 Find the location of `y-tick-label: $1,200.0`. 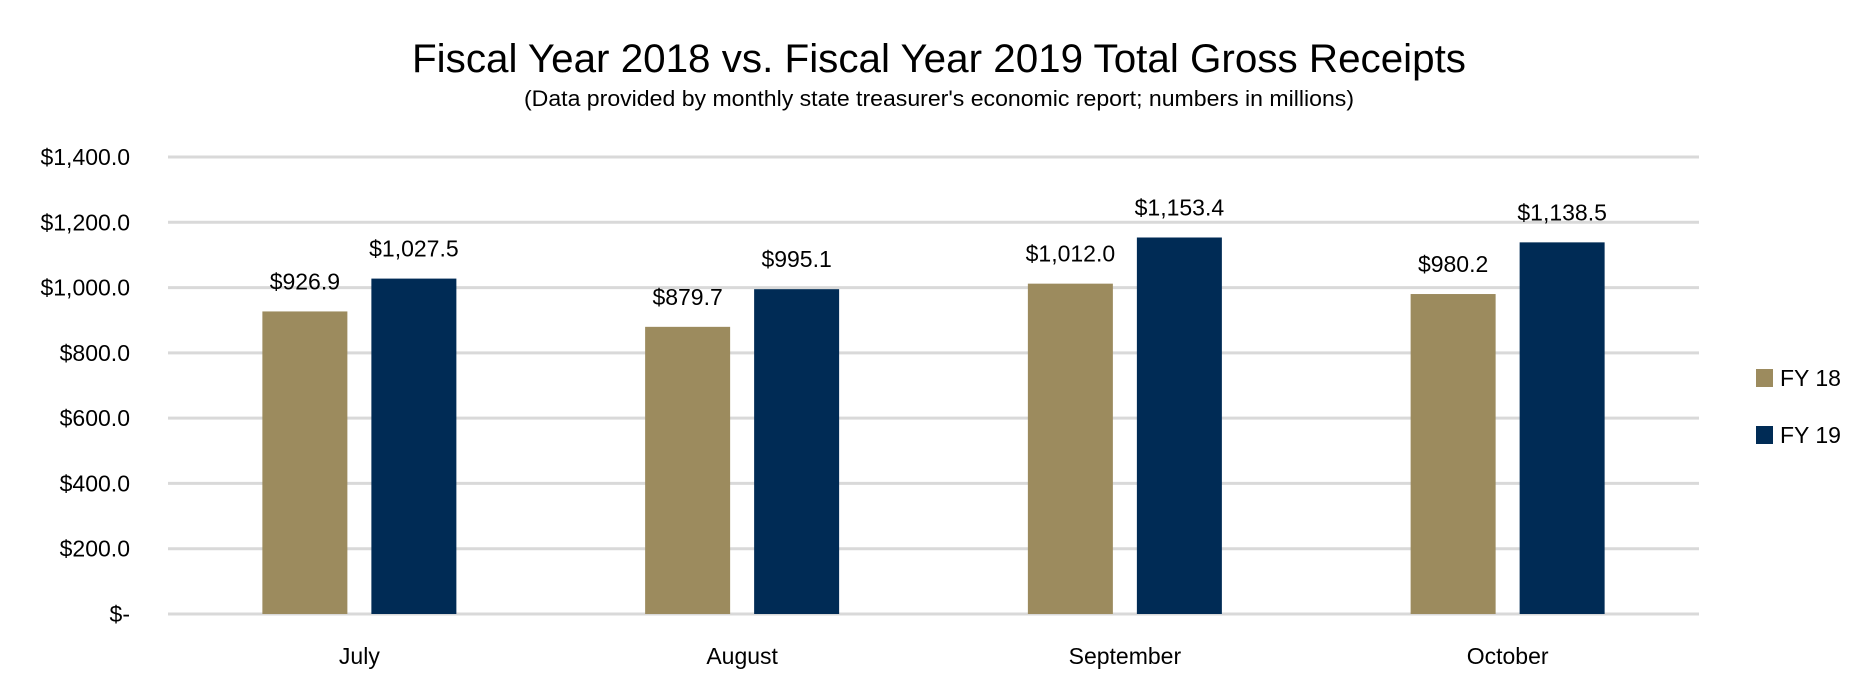

y-tick-label: $1,200.0 is located at coordinates (85, 222).